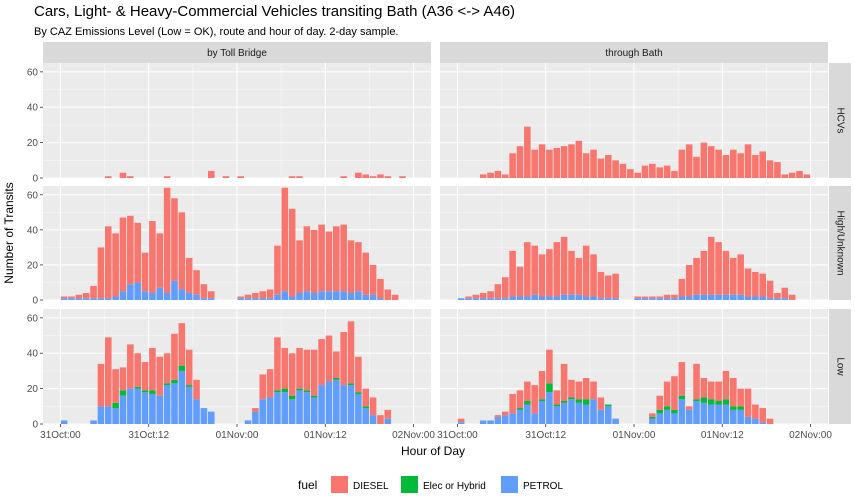 Image resolution: width=855 pixels, height=503 pixels. What do you see at coordinates (307, 485) in the screenshot?
I see `legend-title: fuel` at bounding box center [307, 485].